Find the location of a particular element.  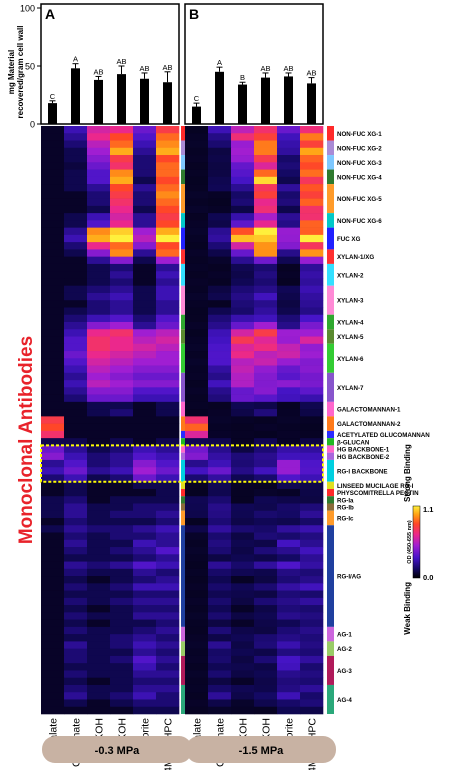

condition-pill-a: -0.3 MPa is located at coordinates (117, 749).